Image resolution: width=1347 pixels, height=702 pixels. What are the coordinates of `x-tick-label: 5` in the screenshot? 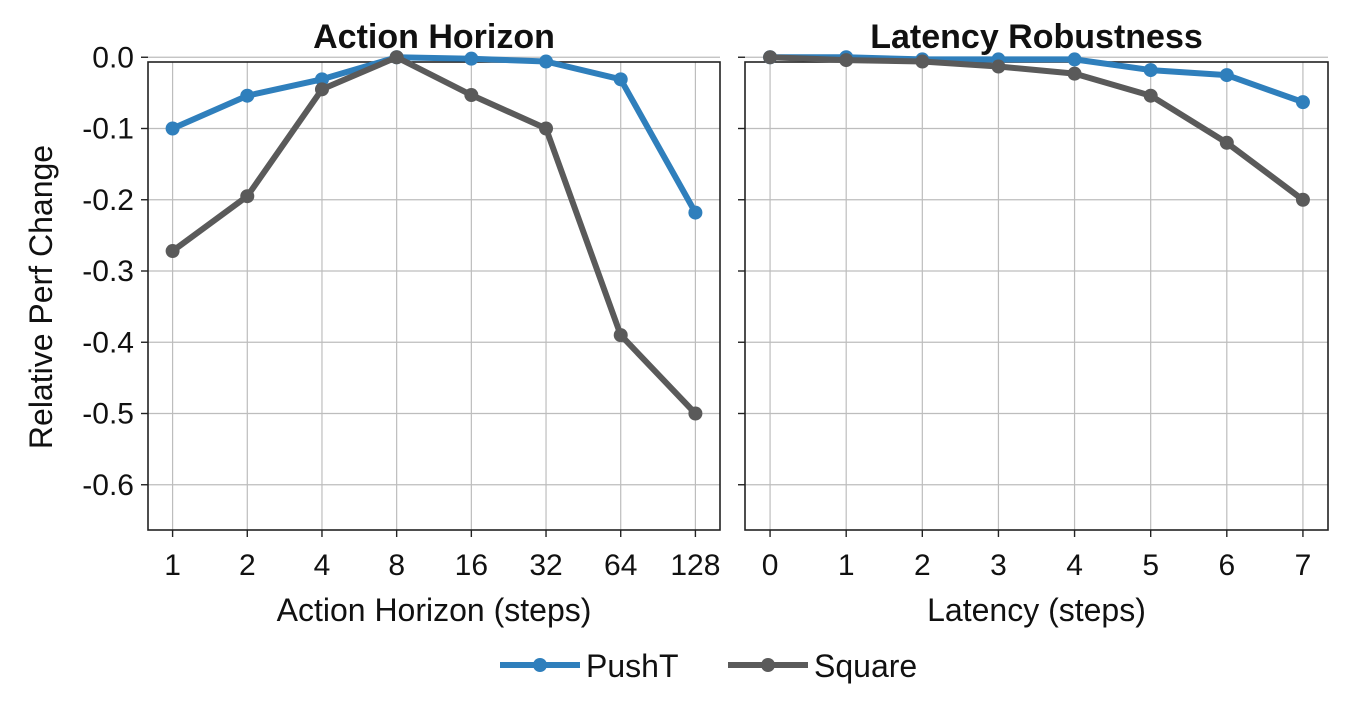 It's located at (1150, 565).